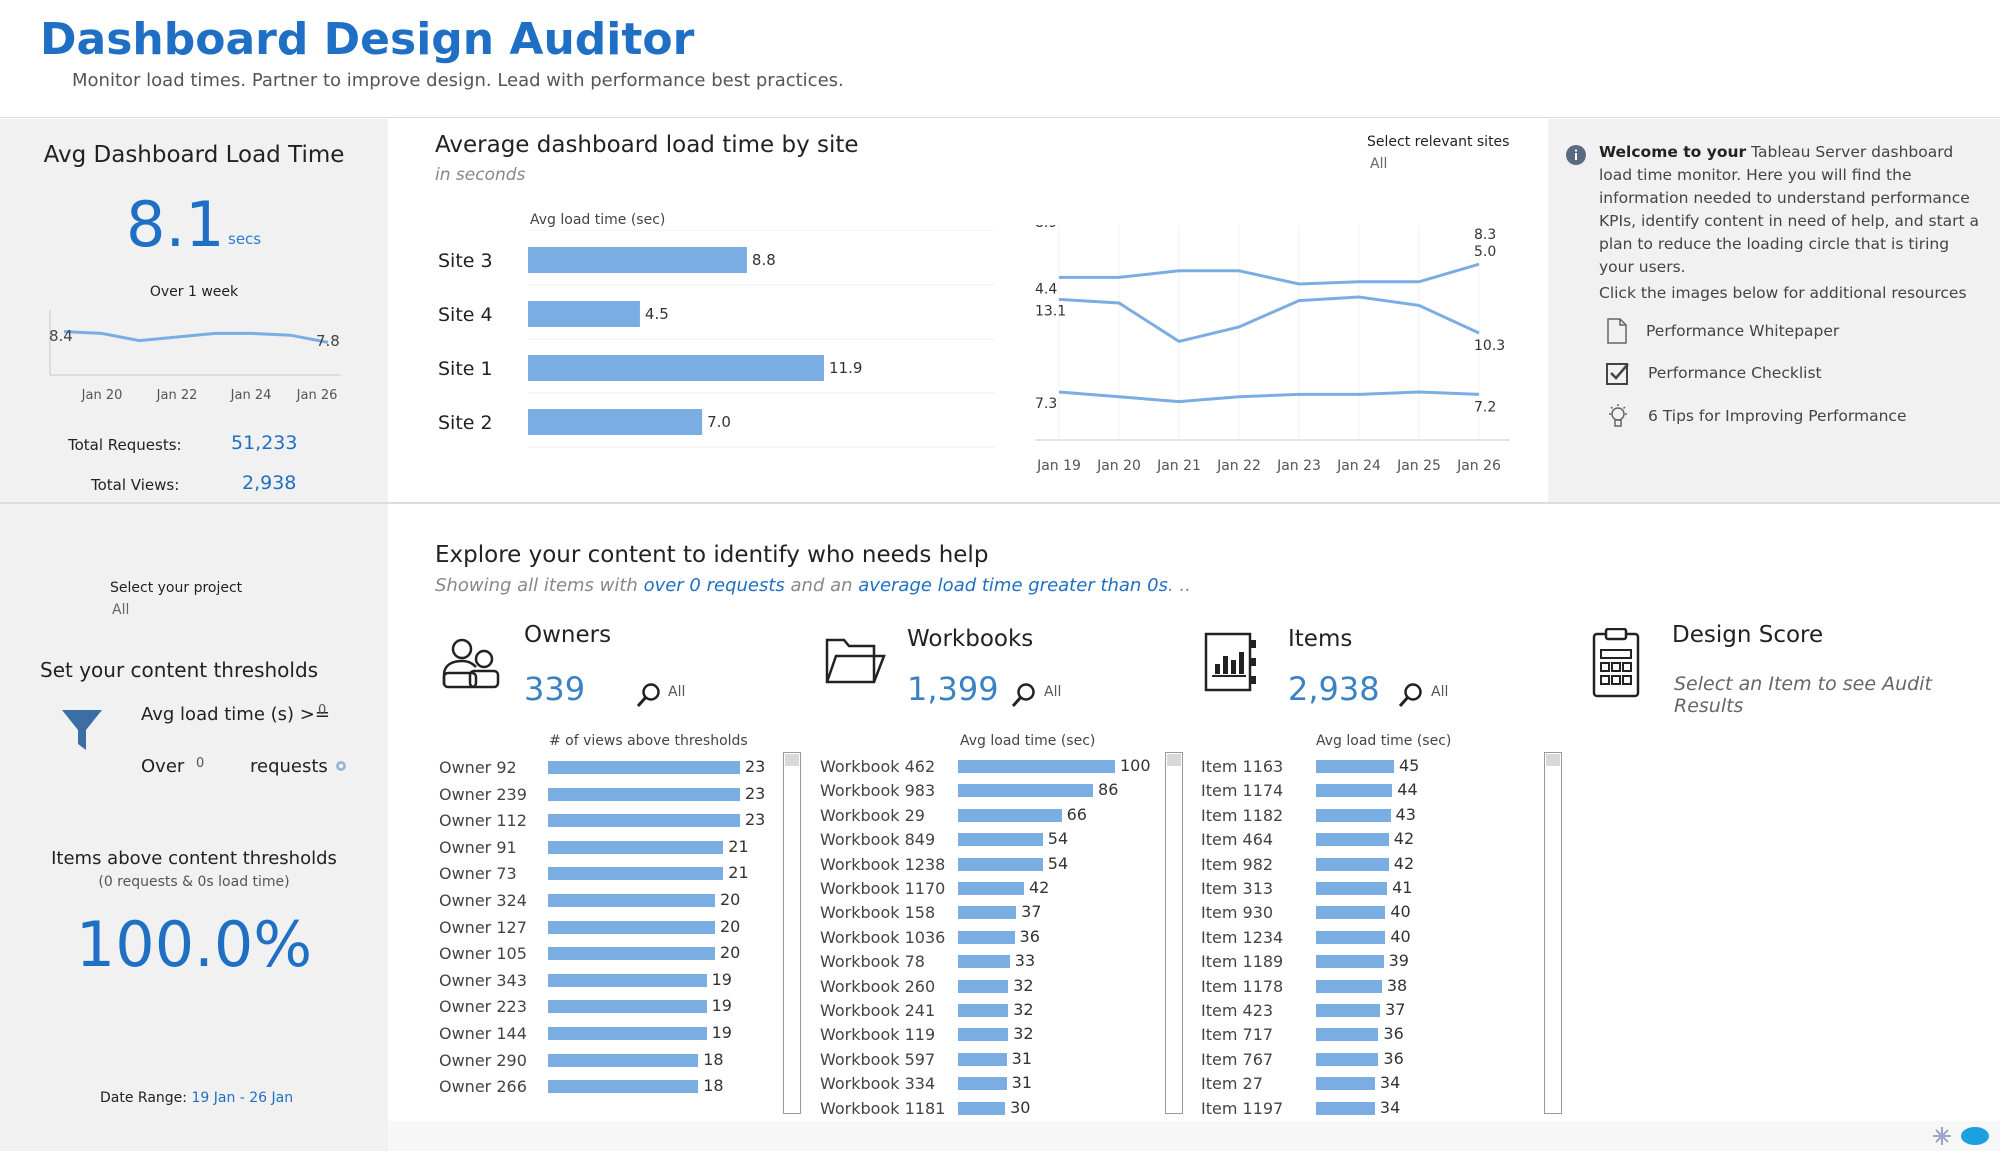  I want to click on owner-row-label: Owner 266, so click(483, 1087).